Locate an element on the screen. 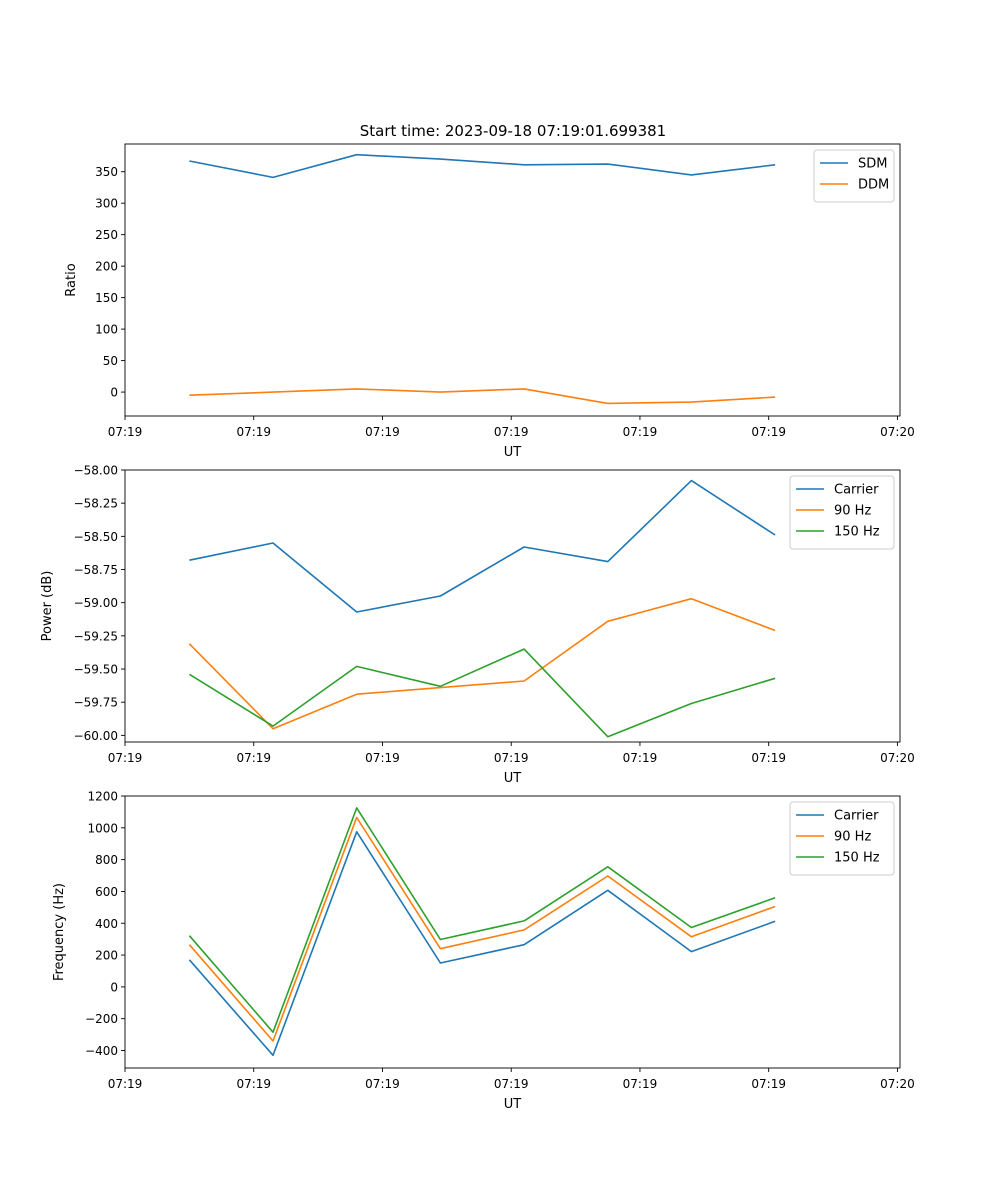 This screenshot has height=1200, width=1000. y-tick-label: 300 is located at coordinates (106, 204).